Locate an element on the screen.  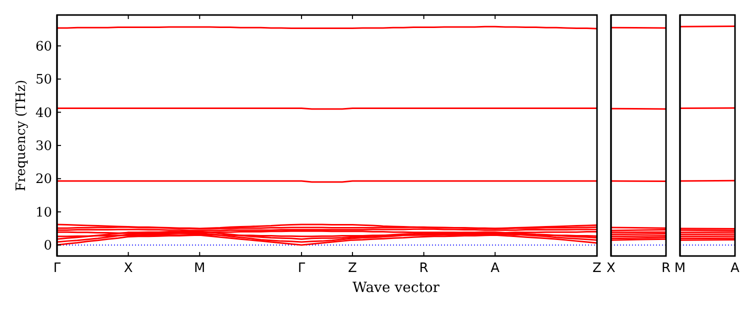
x-axis-title: Wave vector is located at coordinates (396, 288).